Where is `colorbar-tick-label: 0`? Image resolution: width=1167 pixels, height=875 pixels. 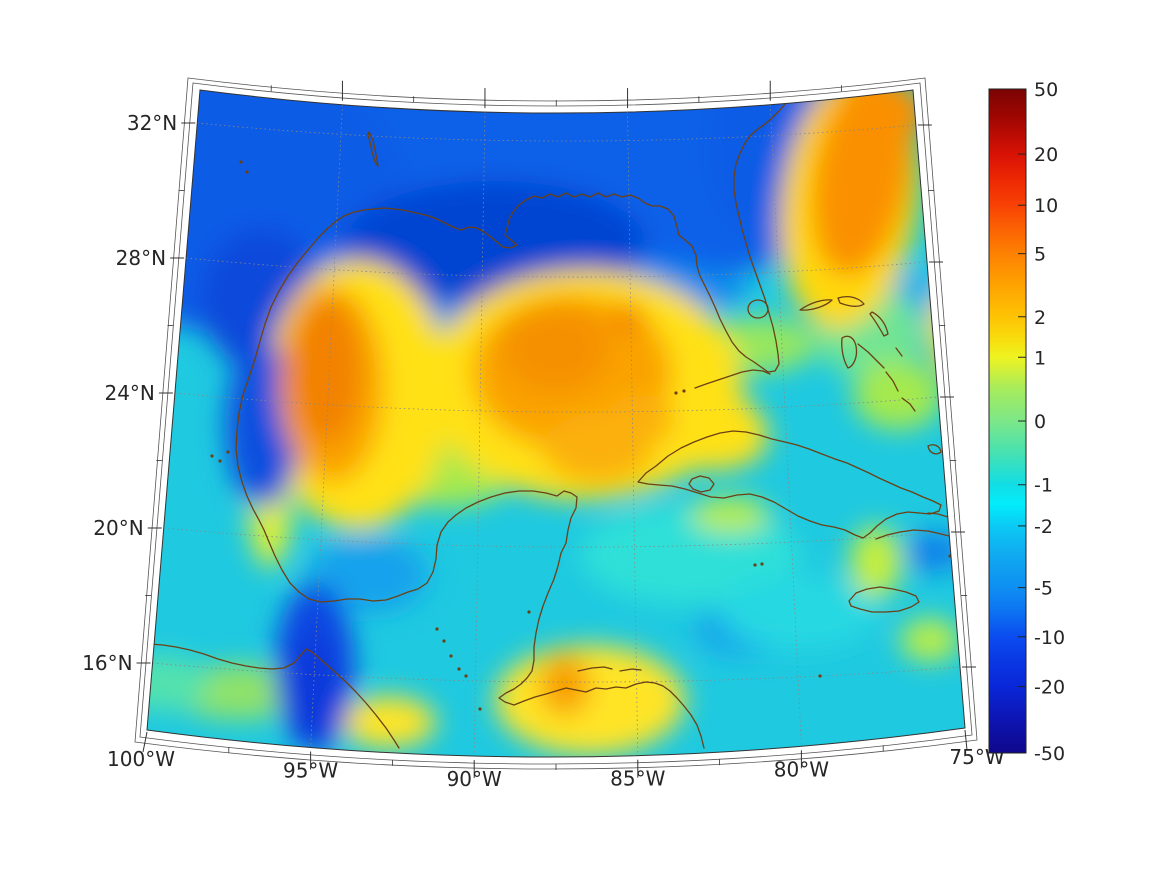 colorbar-tick-label: 0 is located at coordinates (1040, 422).